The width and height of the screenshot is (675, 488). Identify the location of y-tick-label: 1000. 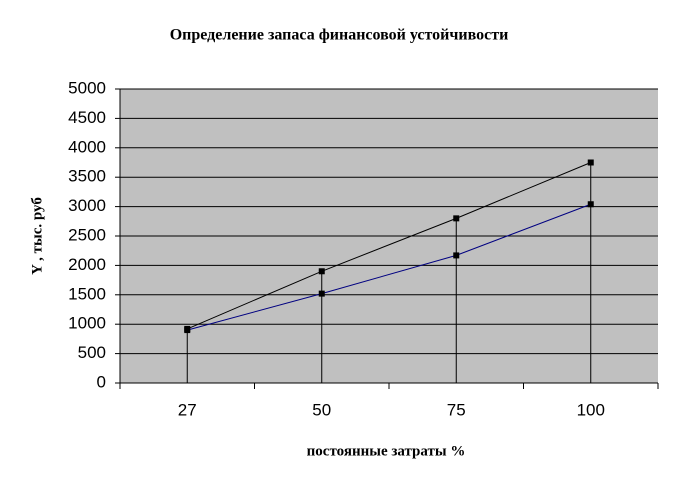
(87, 323).